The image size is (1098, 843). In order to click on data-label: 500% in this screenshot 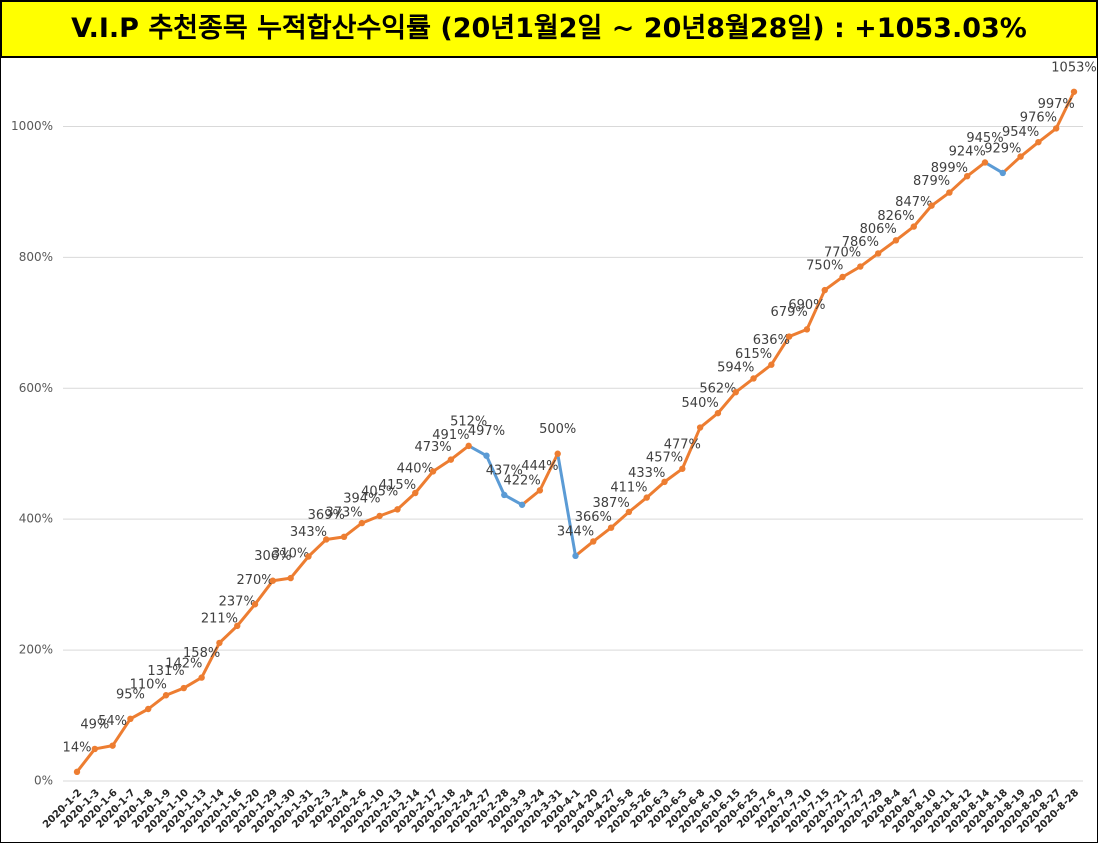, I will do `click(557, 429)`.